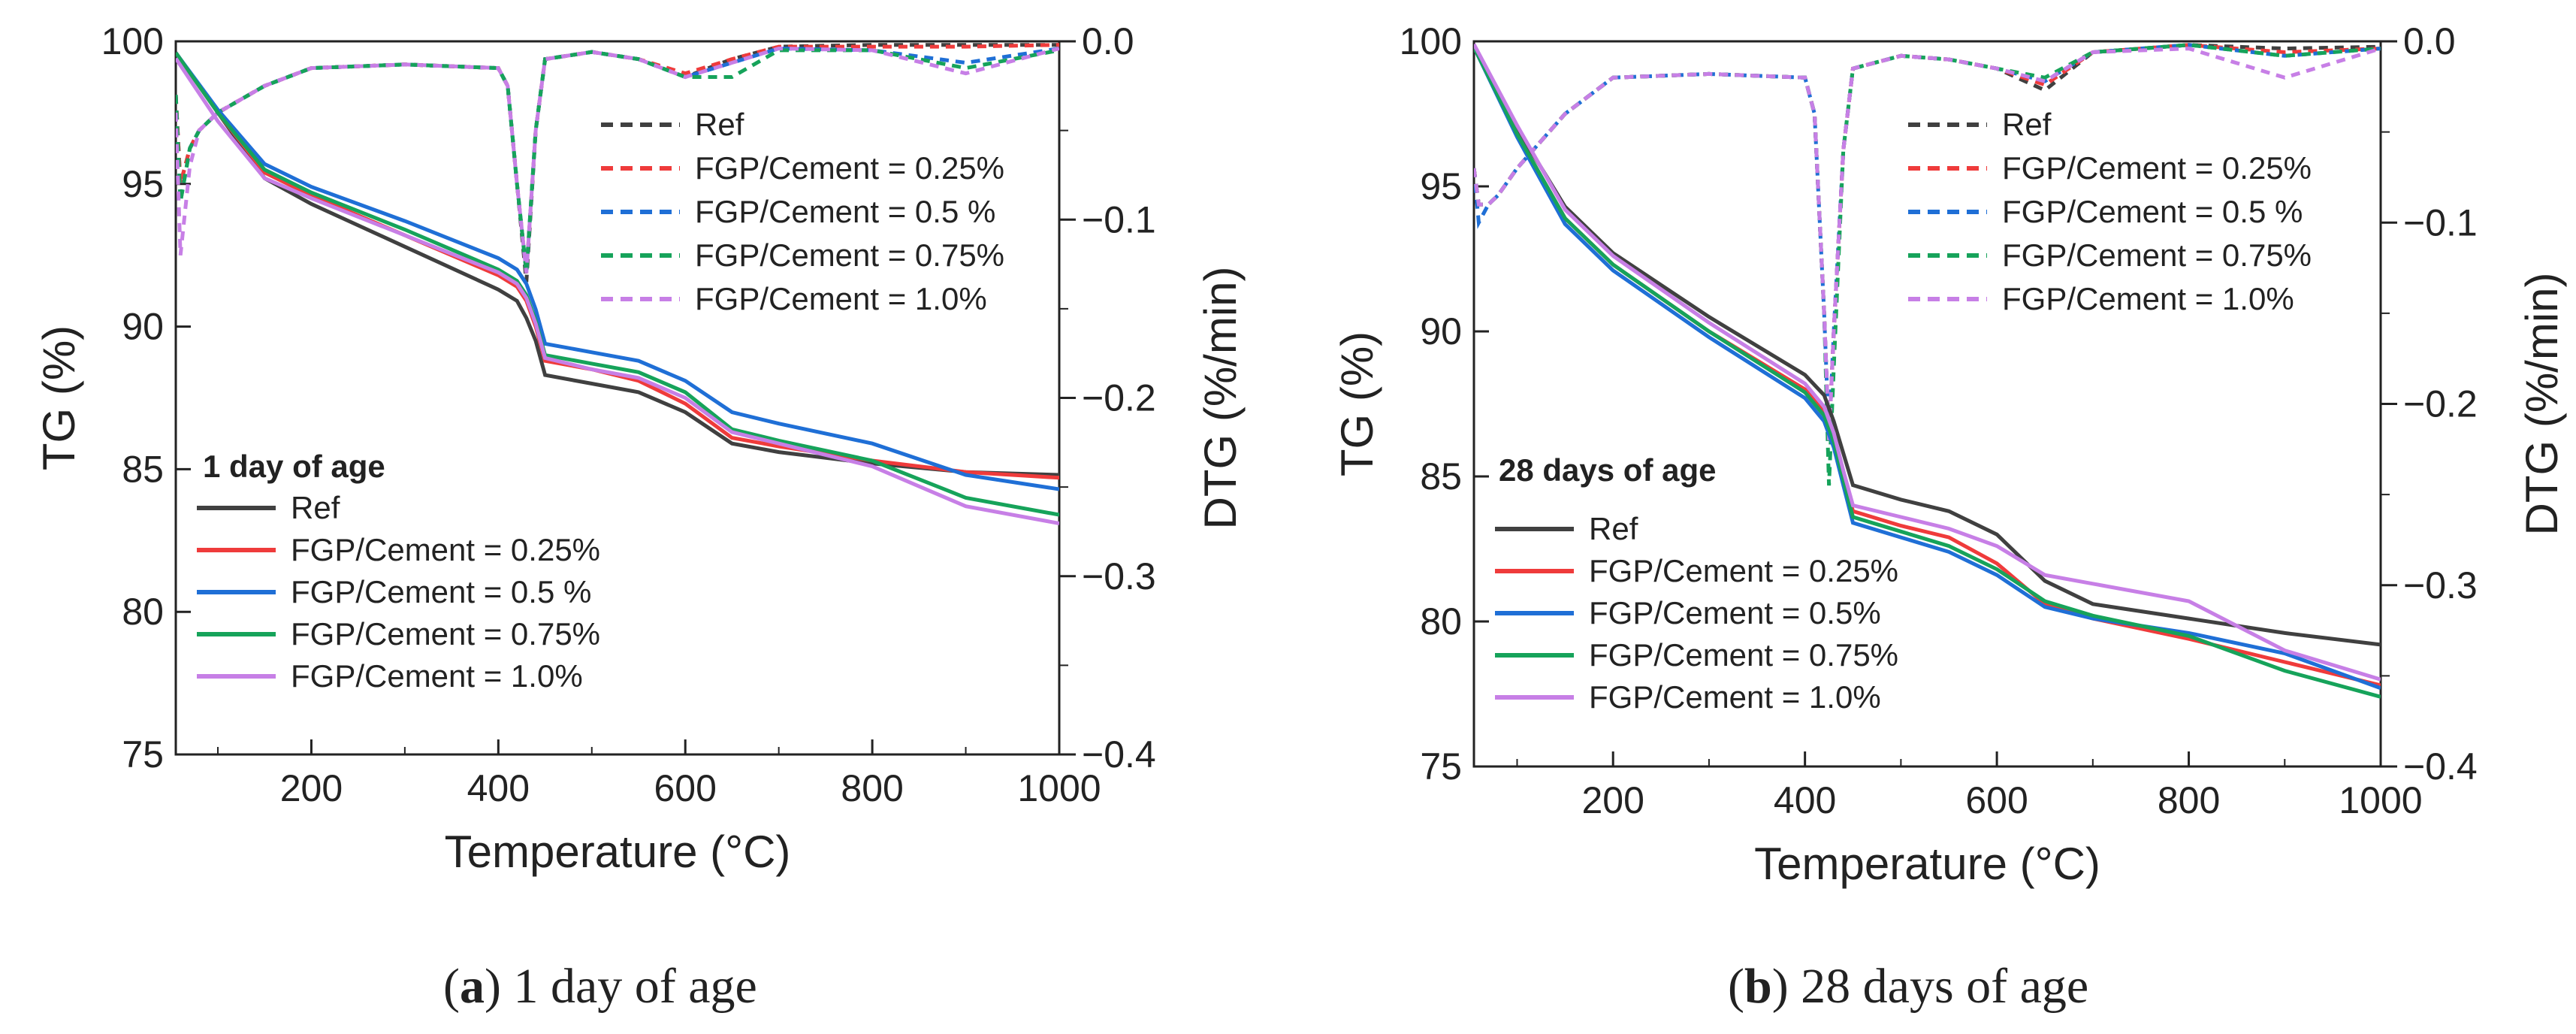 The height and width of the screenshot is (1034, 2576). I want to click on chart-2-tg-legend-label: Ref, so click(1613, 528).